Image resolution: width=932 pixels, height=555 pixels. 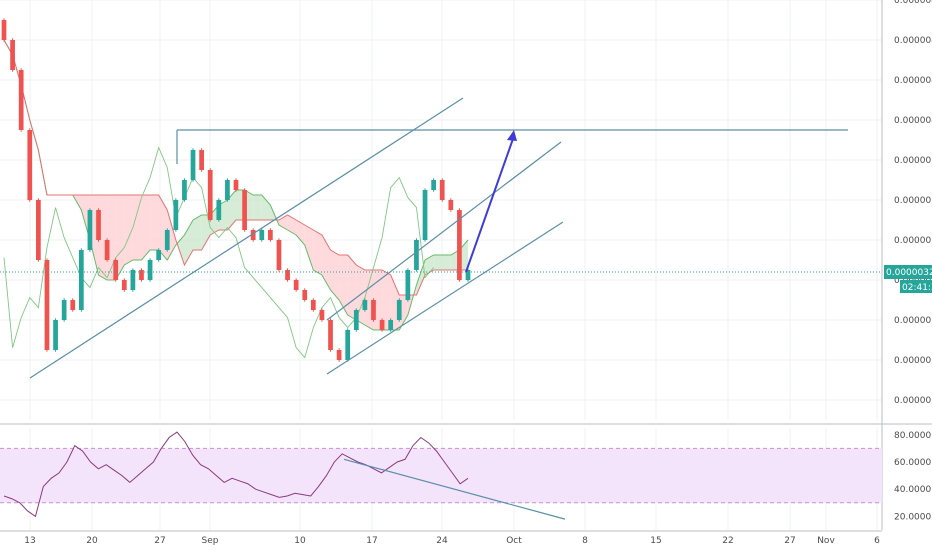 What do you see at coordinates (826, 541) in the screenshot?
I see `x-tick-label: Nov` at bounding box center [826, 541].